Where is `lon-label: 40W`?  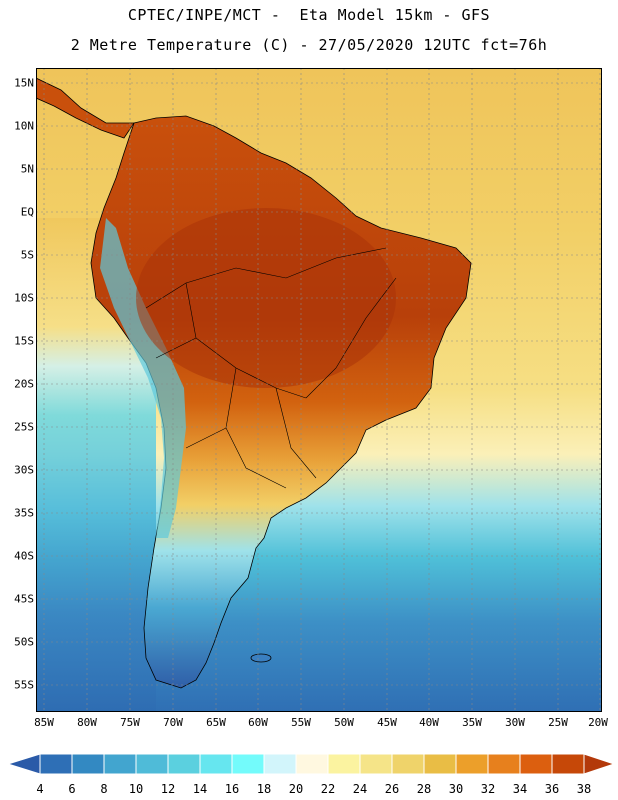 lon-label: 40W is located at coordinates (429, 722).